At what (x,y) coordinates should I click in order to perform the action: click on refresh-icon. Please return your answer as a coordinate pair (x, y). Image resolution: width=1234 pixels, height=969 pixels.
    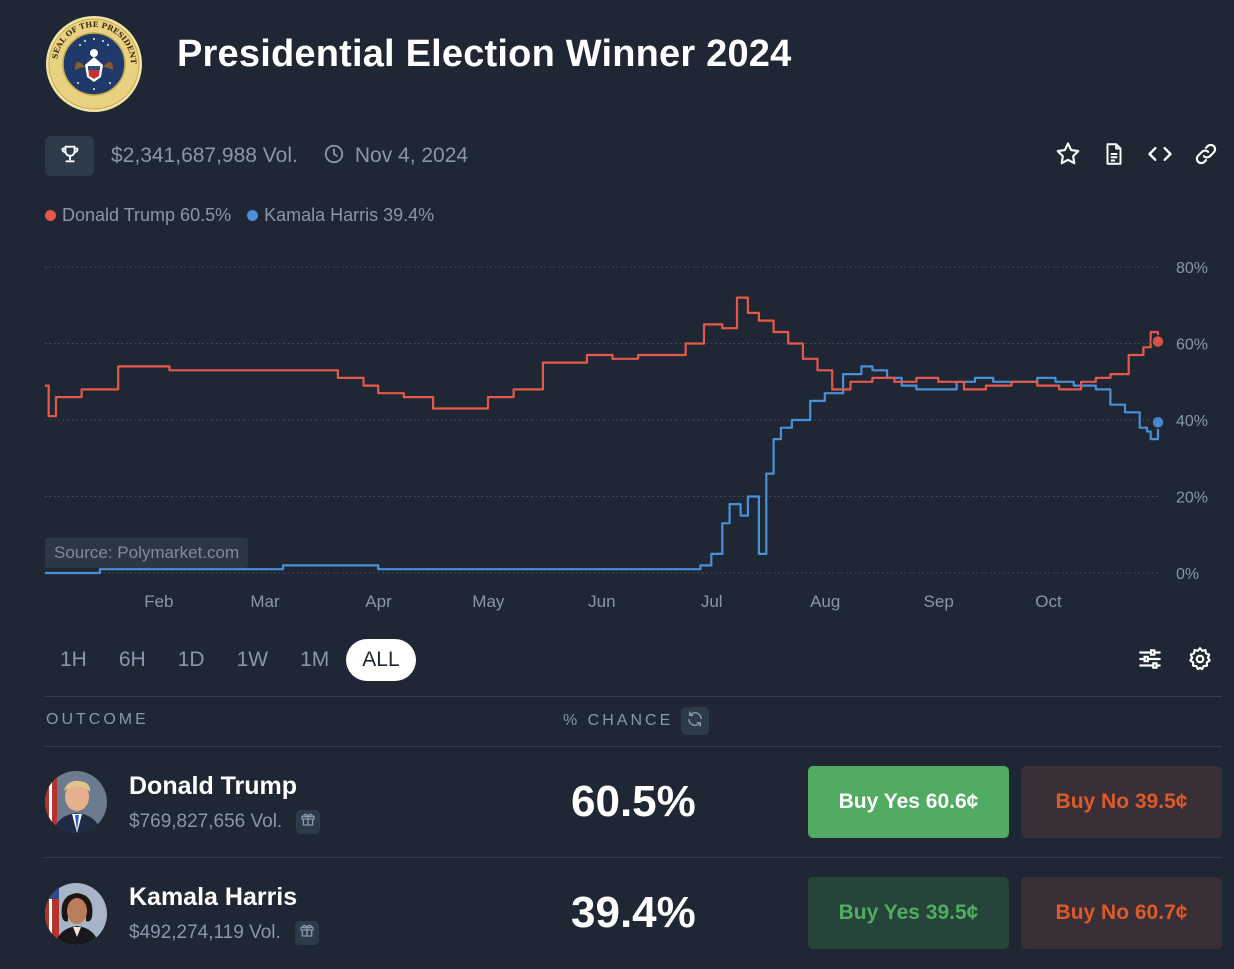
    Looking at the image, I should click on (695, 721).